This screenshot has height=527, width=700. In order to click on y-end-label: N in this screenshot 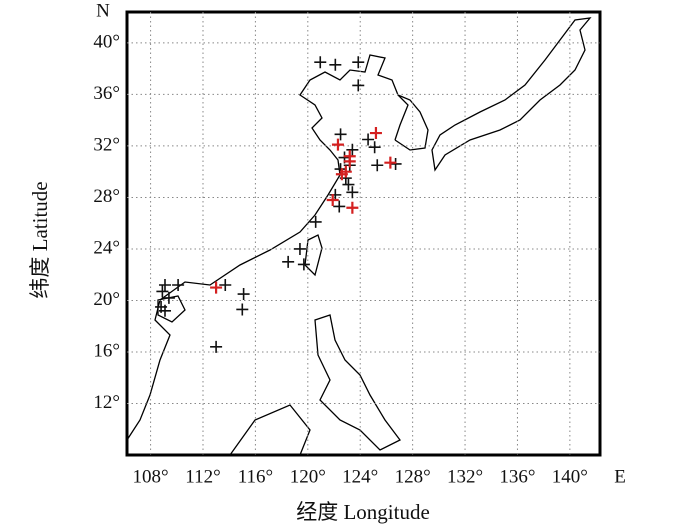, I will do `click(103, 10)`.